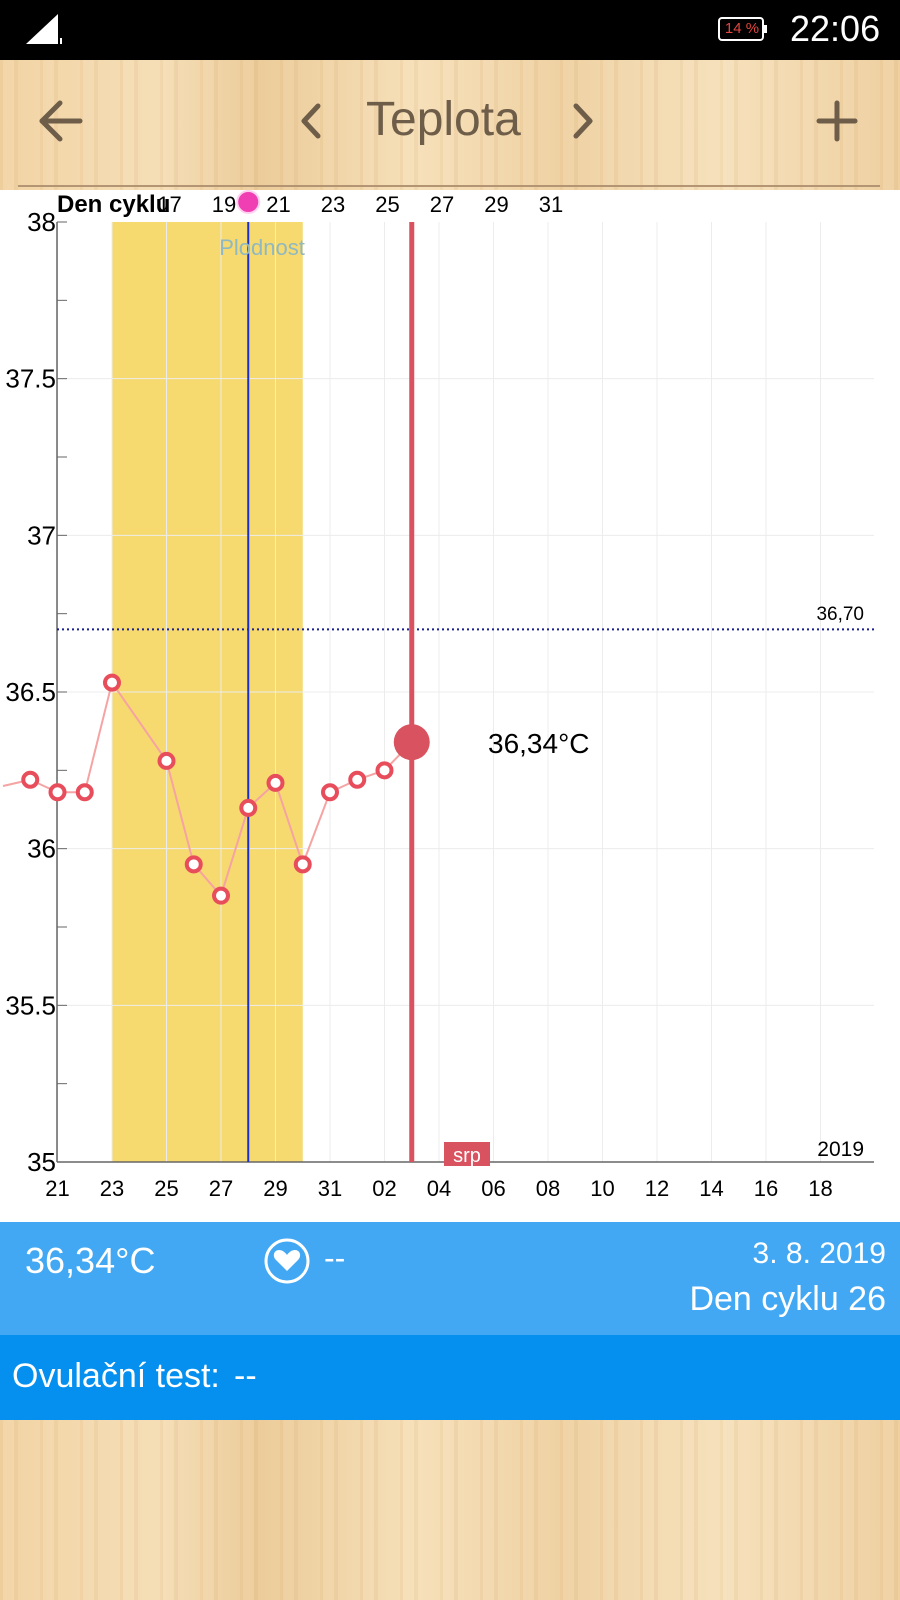 This screenshot has height=1600, width=900. What do you see at coordinates (442, 204) in the screenshot?
I see `cycle-day-tick-label: 27` at bounding box center [442, 204].